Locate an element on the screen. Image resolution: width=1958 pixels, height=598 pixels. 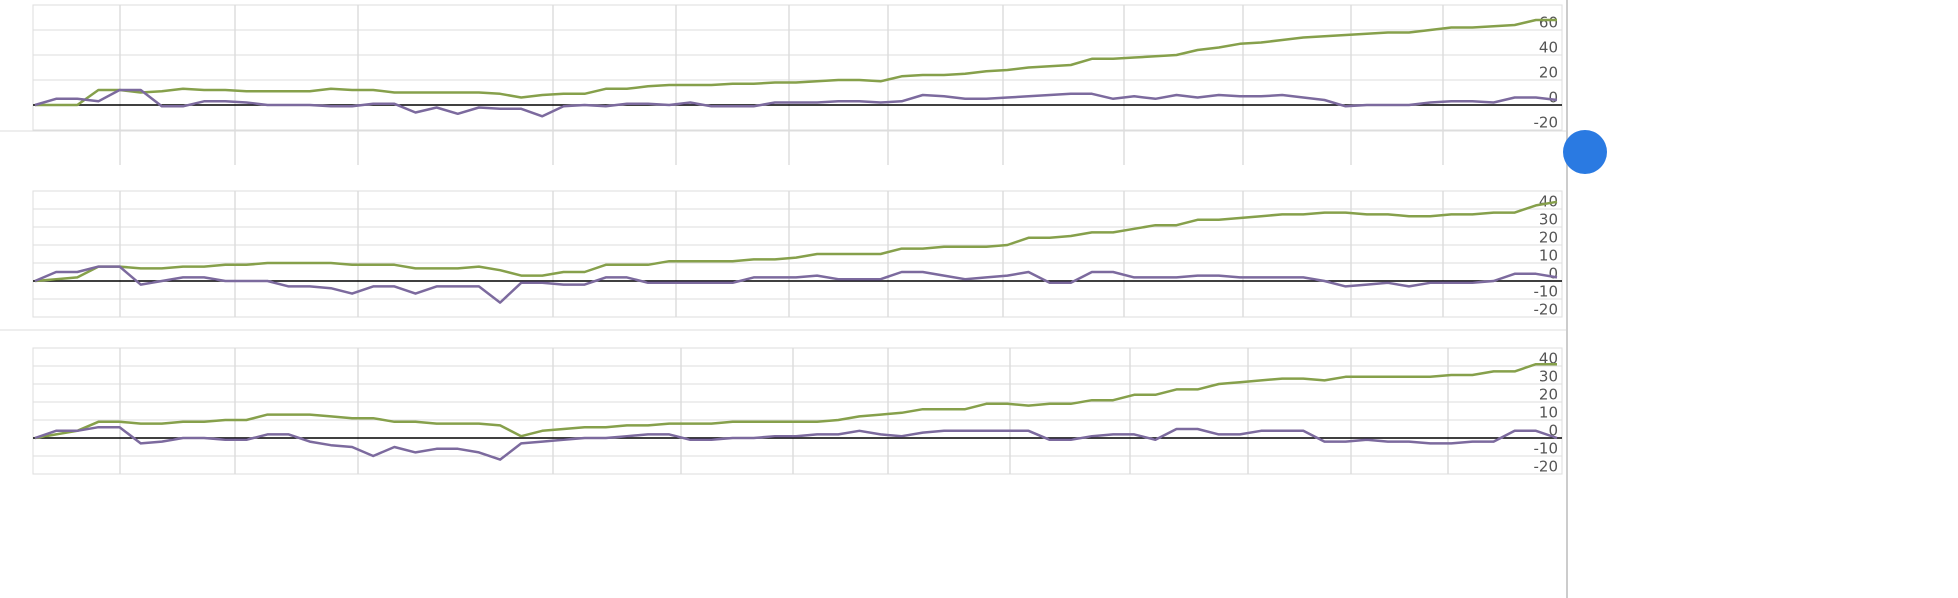
y-tick-label: 60 is located at coordinates (1548, 23).